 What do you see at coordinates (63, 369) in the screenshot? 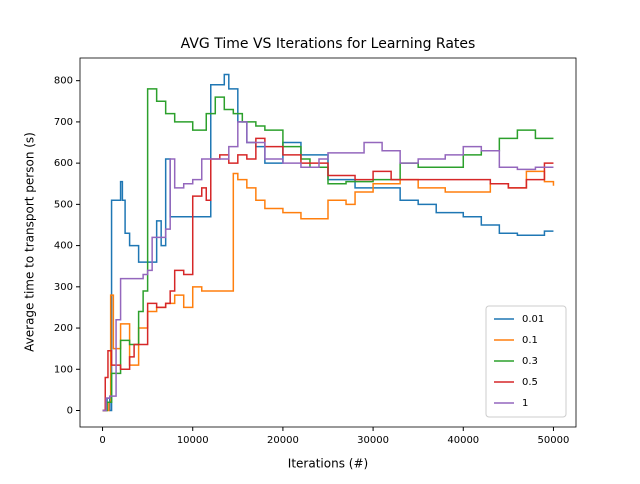
I see `y-tick-label: 100` at bounding box center [63, 369].